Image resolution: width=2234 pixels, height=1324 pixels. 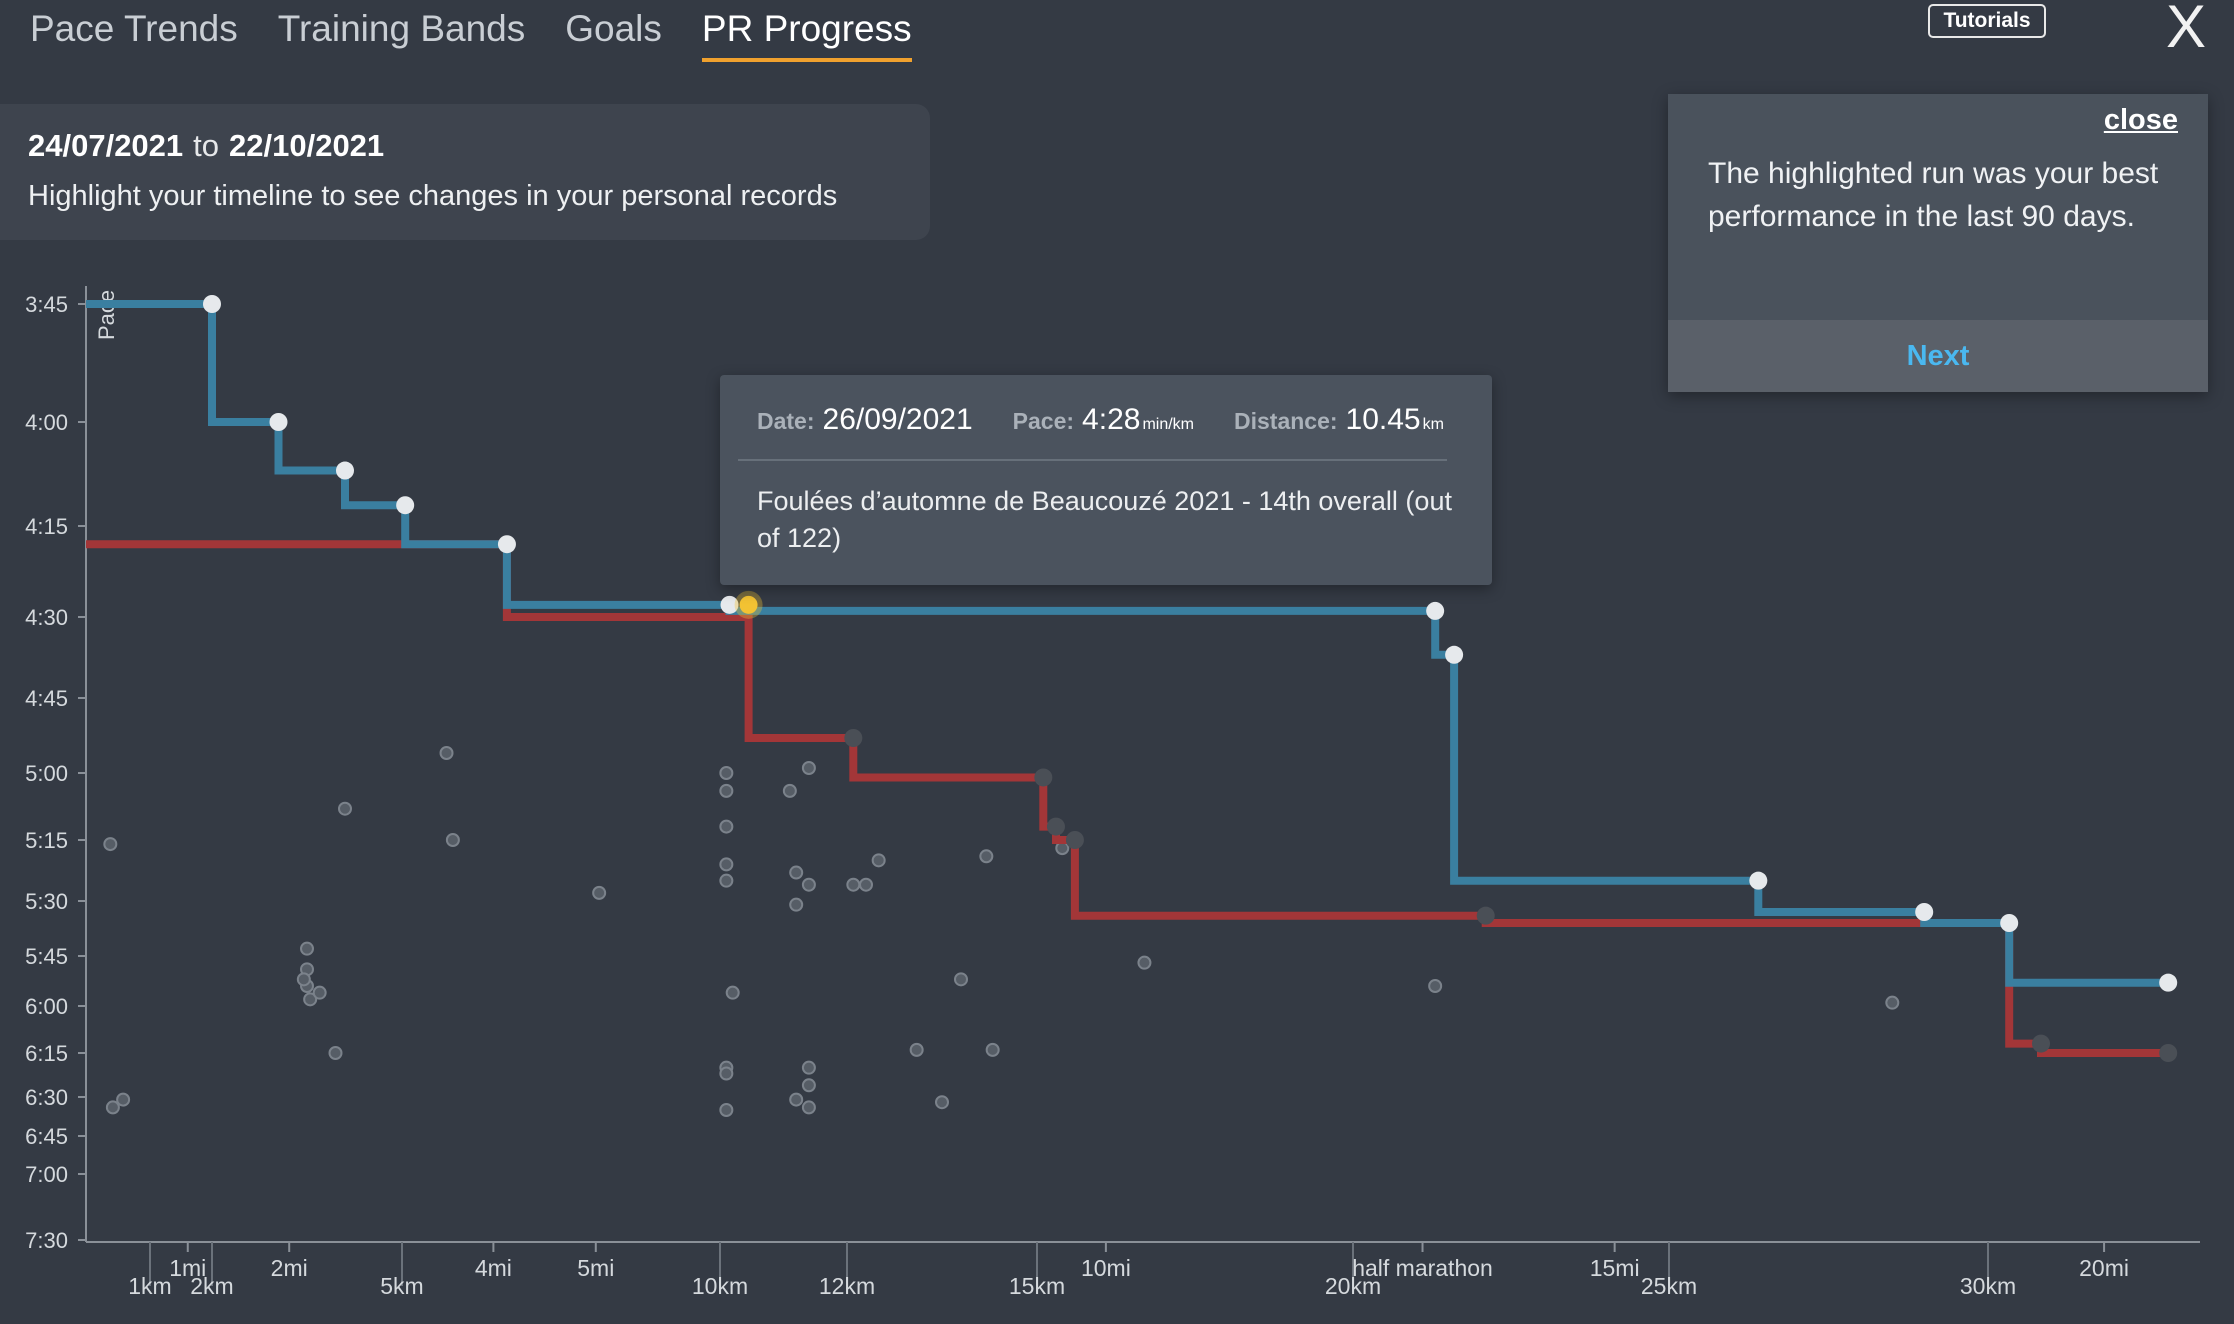 What do you see at coordinates (46, 422) in the screenshot?
I see `y-tick-label: 4:00` at bounding box center [46, 422].